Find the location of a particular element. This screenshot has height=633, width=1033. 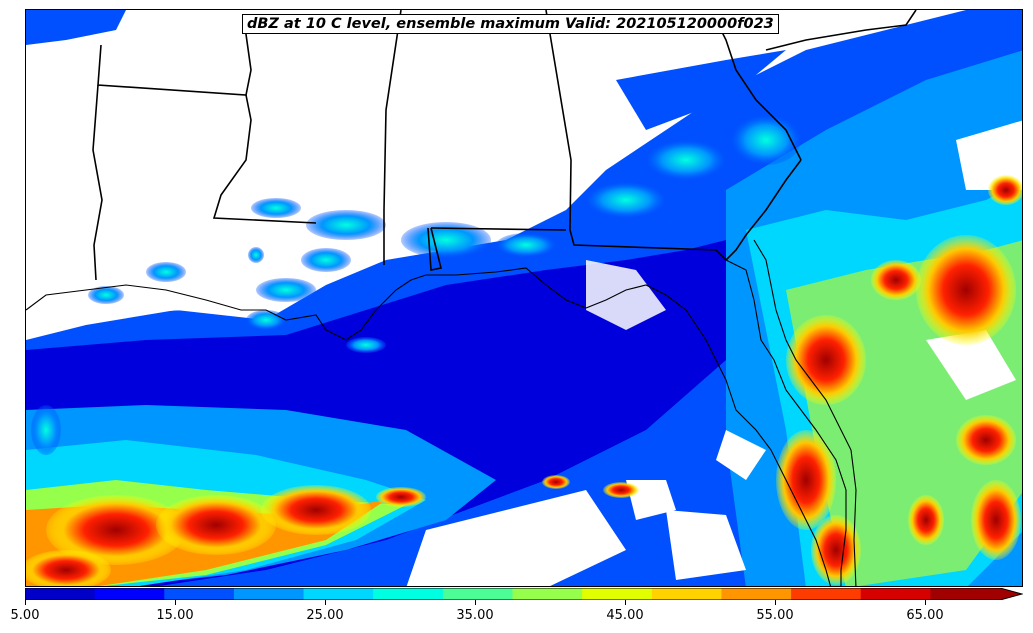

colorbar-tick-label: 5.00 is located at coordinates (25, 615).